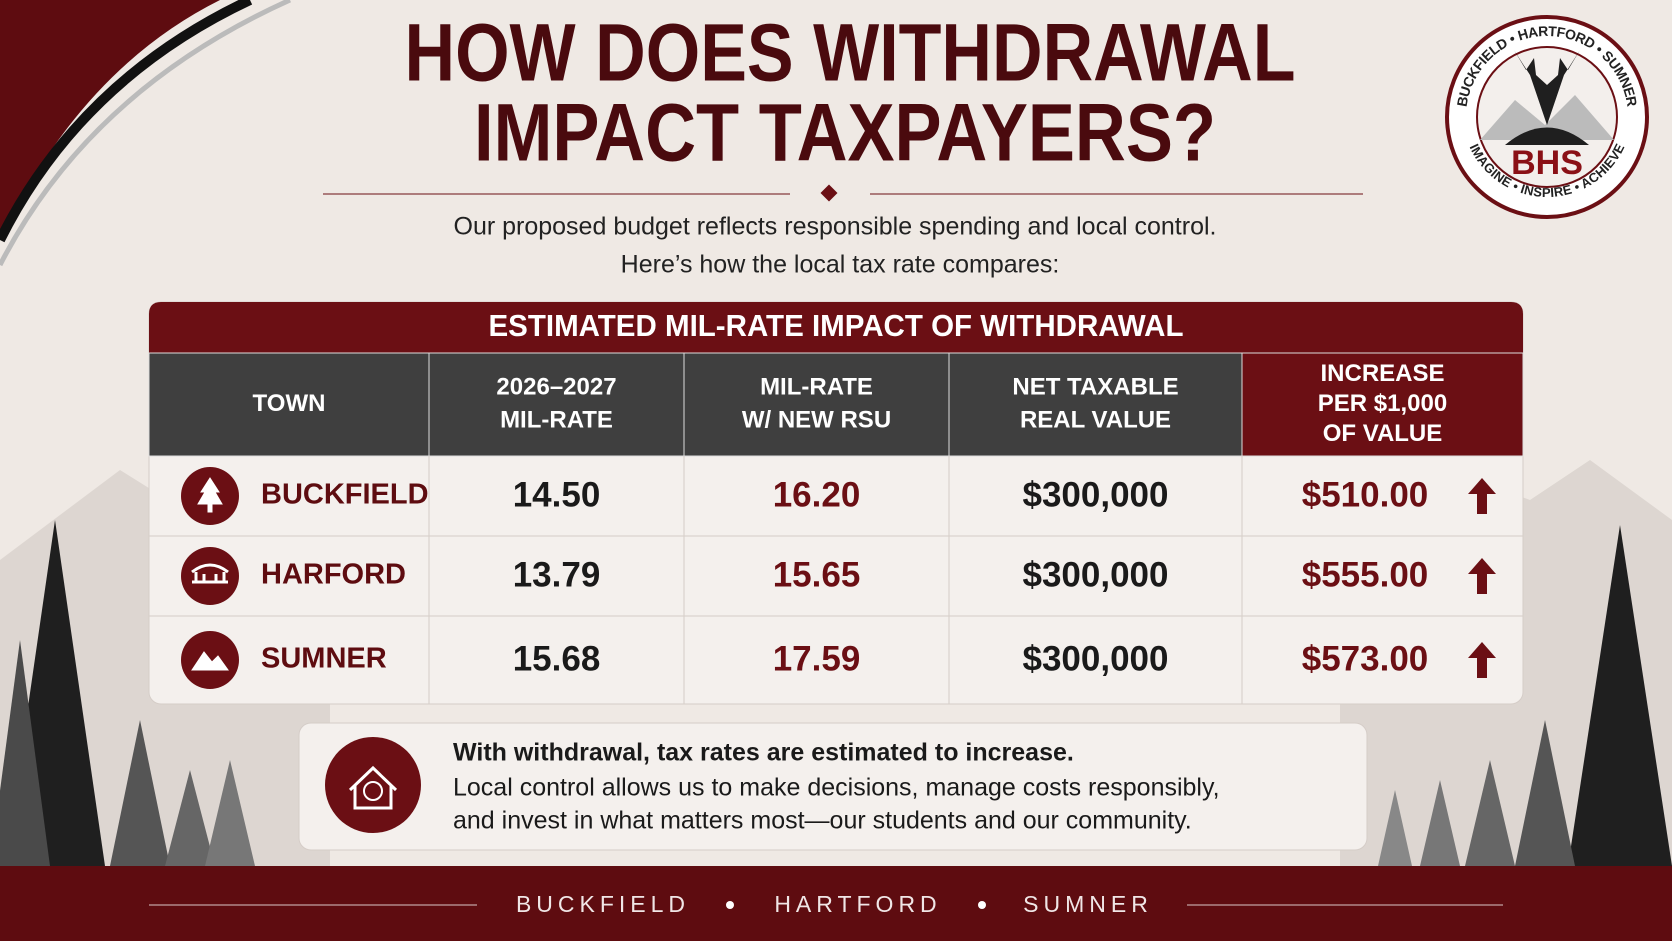 The height and width of the screenshot is (941, 1672). What do you see at coordinates (1525, 695) in the screenshot?
I see `trees-right` at bounding box center [1525, 695].